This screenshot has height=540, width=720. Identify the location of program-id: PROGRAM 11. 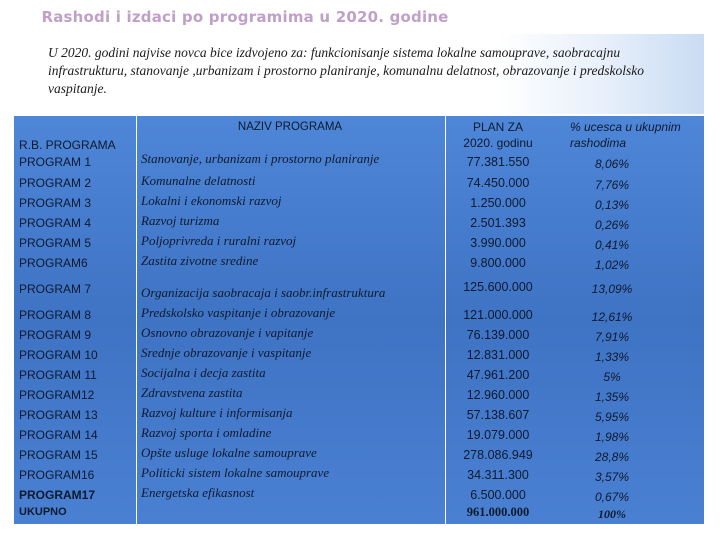
(58, 375).